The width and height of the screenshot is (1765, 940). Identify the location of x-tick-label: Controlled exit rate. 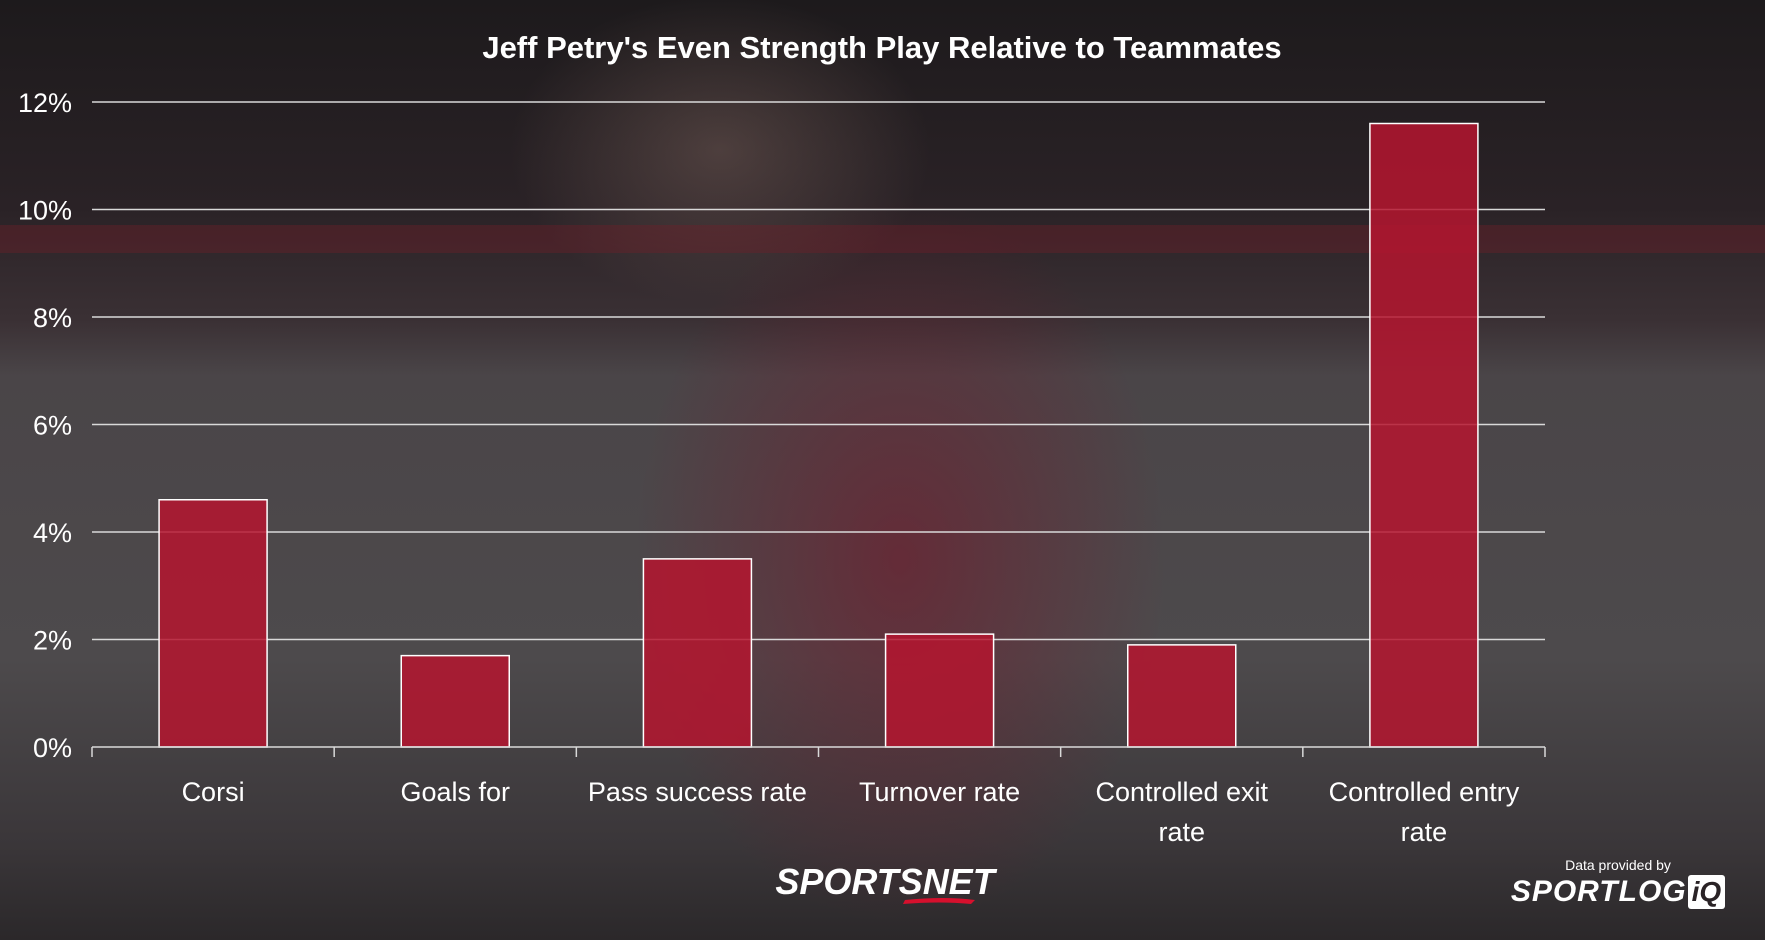
(1181, 812).